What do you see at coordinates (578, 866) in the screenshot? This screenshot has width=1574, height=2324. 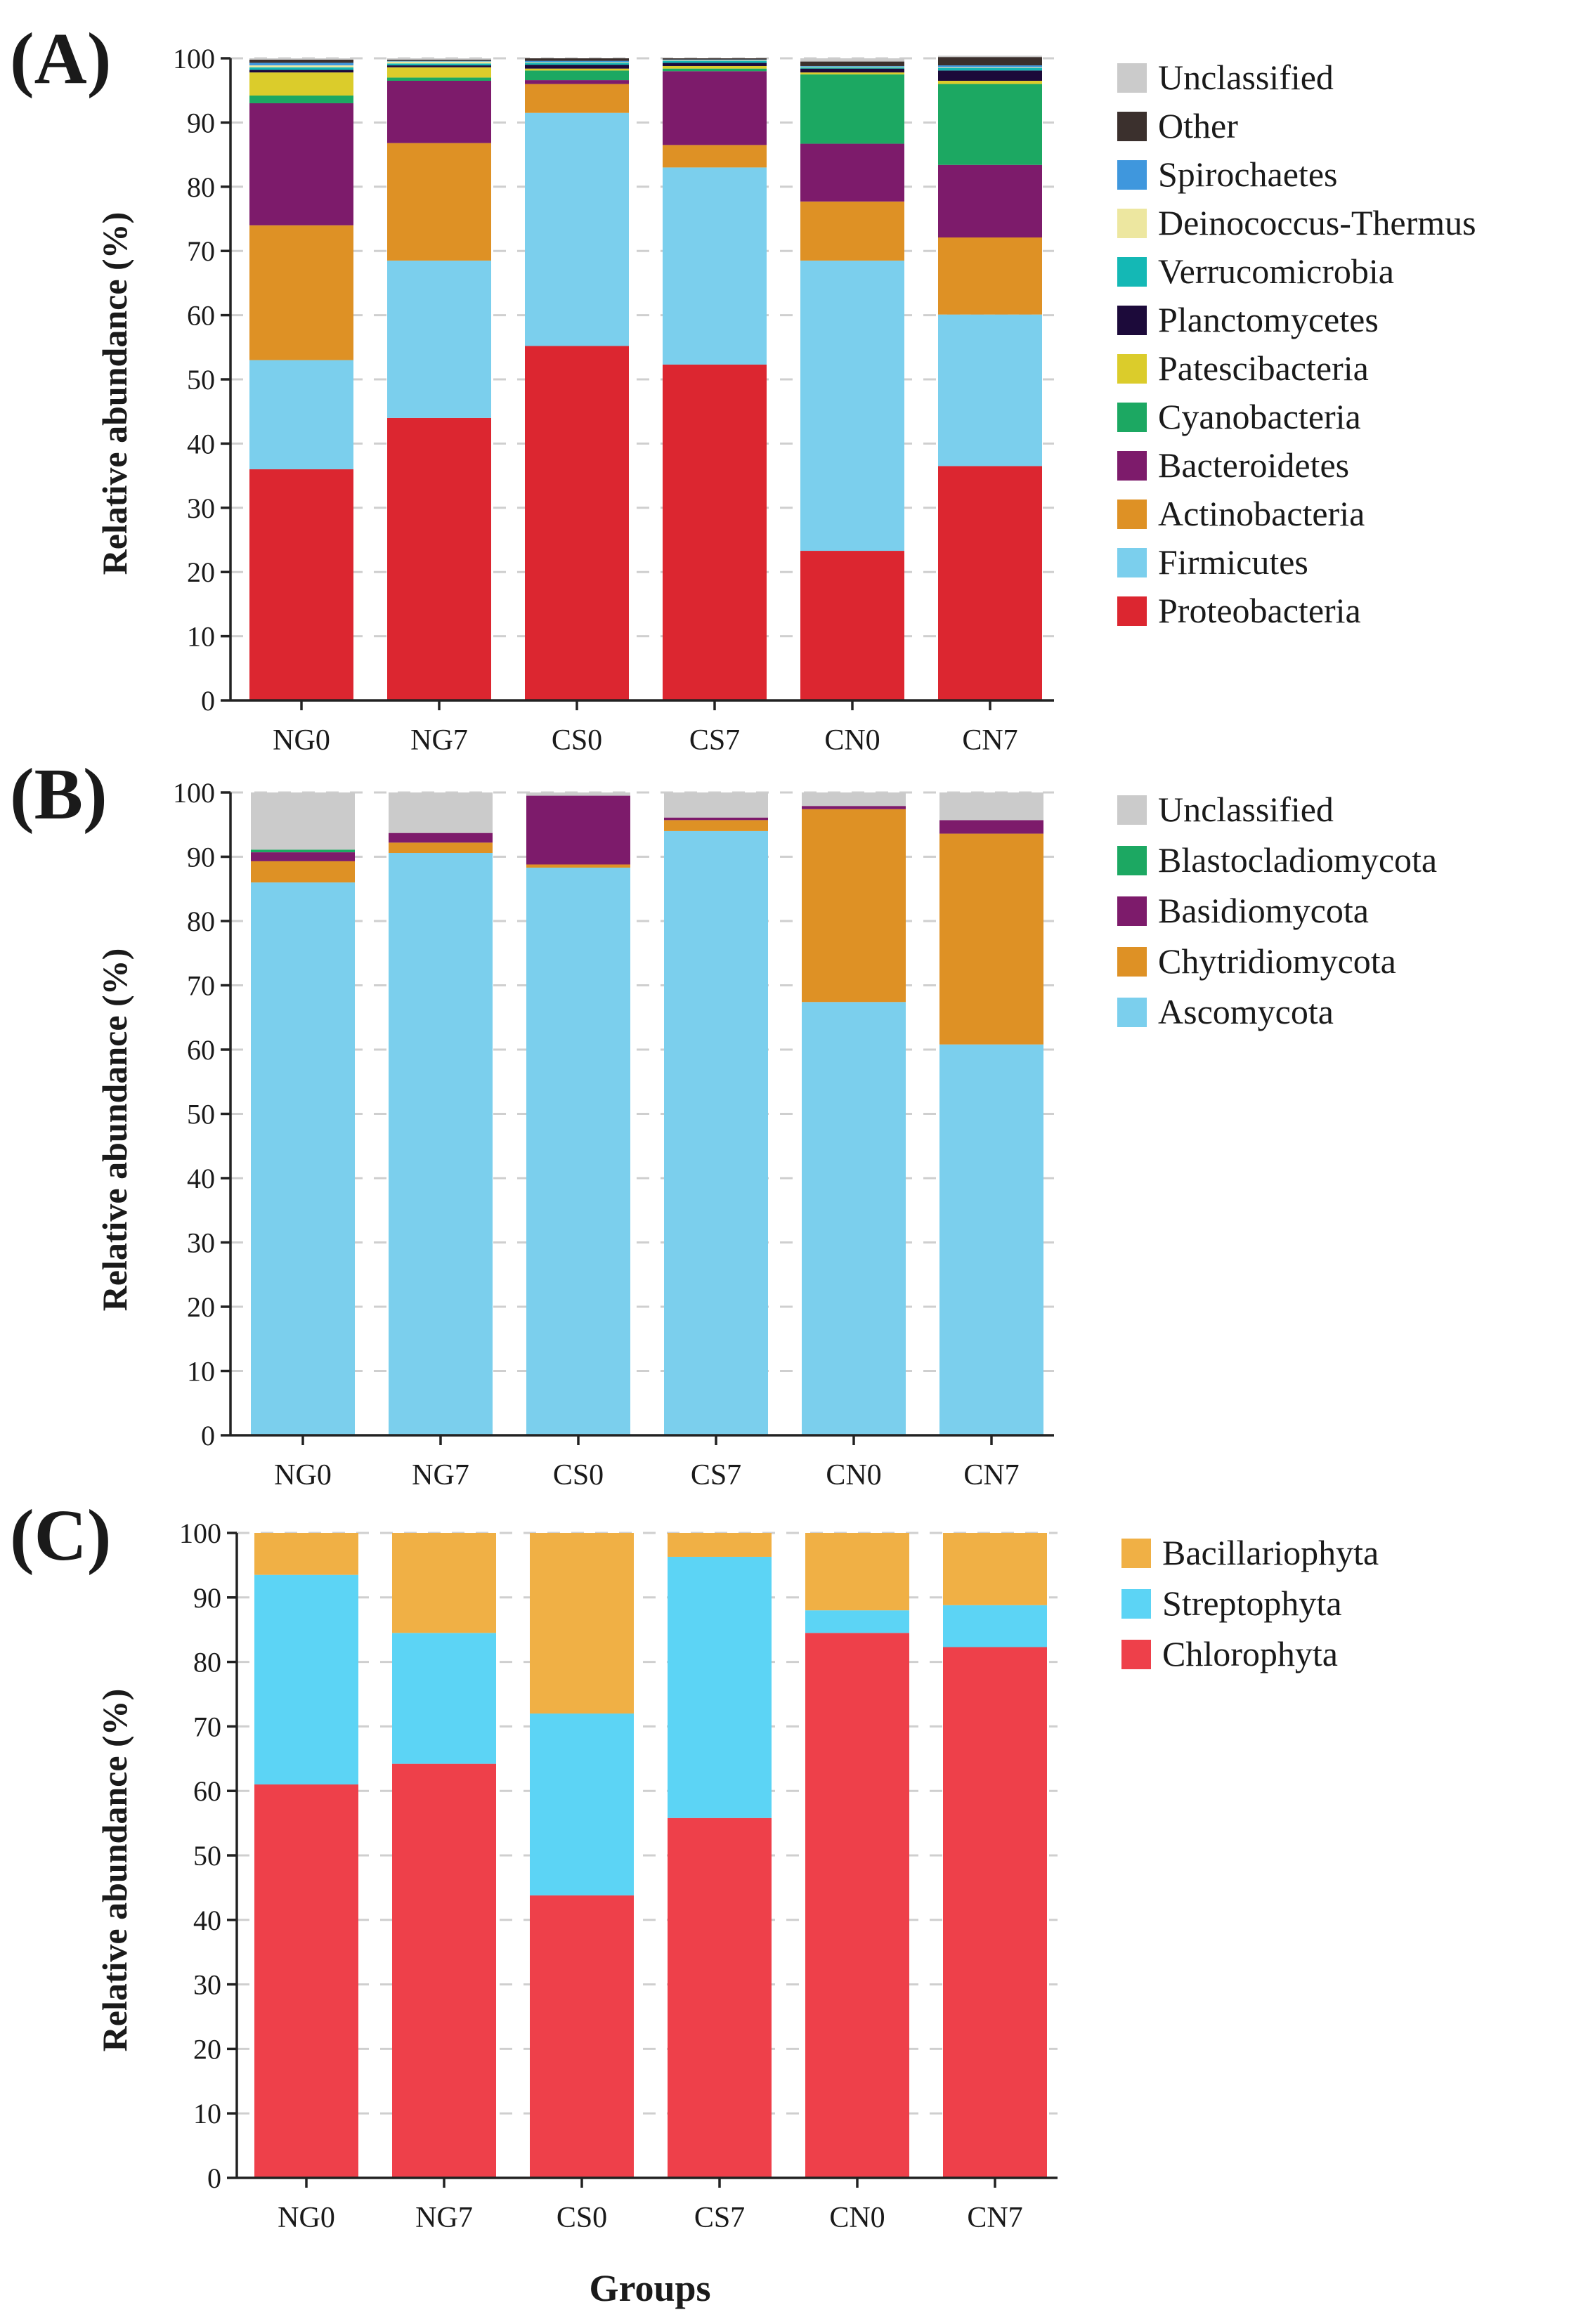 I see `bar-segment-cs0-chytridiomycota` at bounding box center [578, 866].